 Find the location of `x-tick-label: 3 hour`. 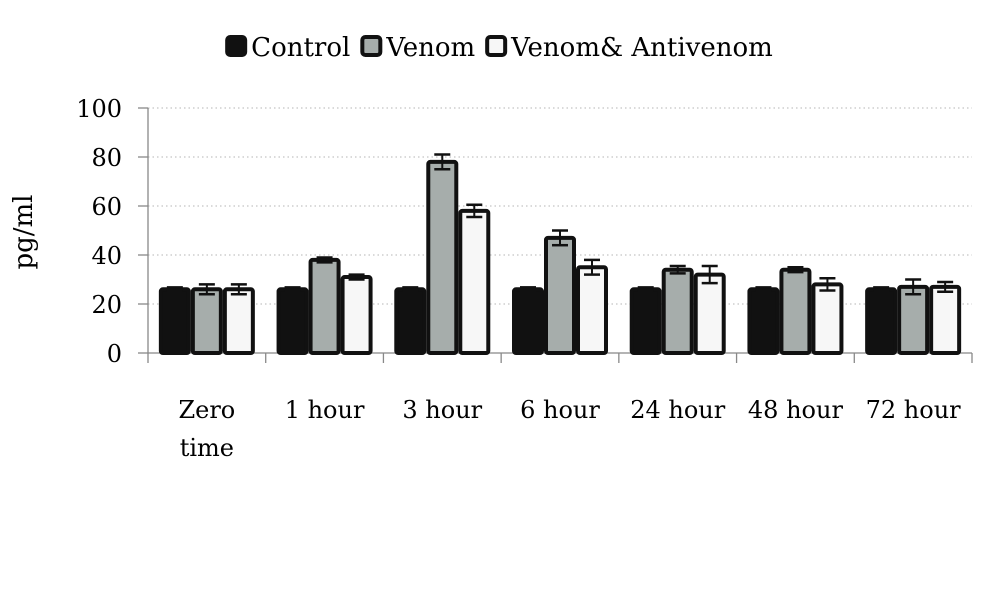

x-tick-label: 3 hour is located at coordinates (442, 410).